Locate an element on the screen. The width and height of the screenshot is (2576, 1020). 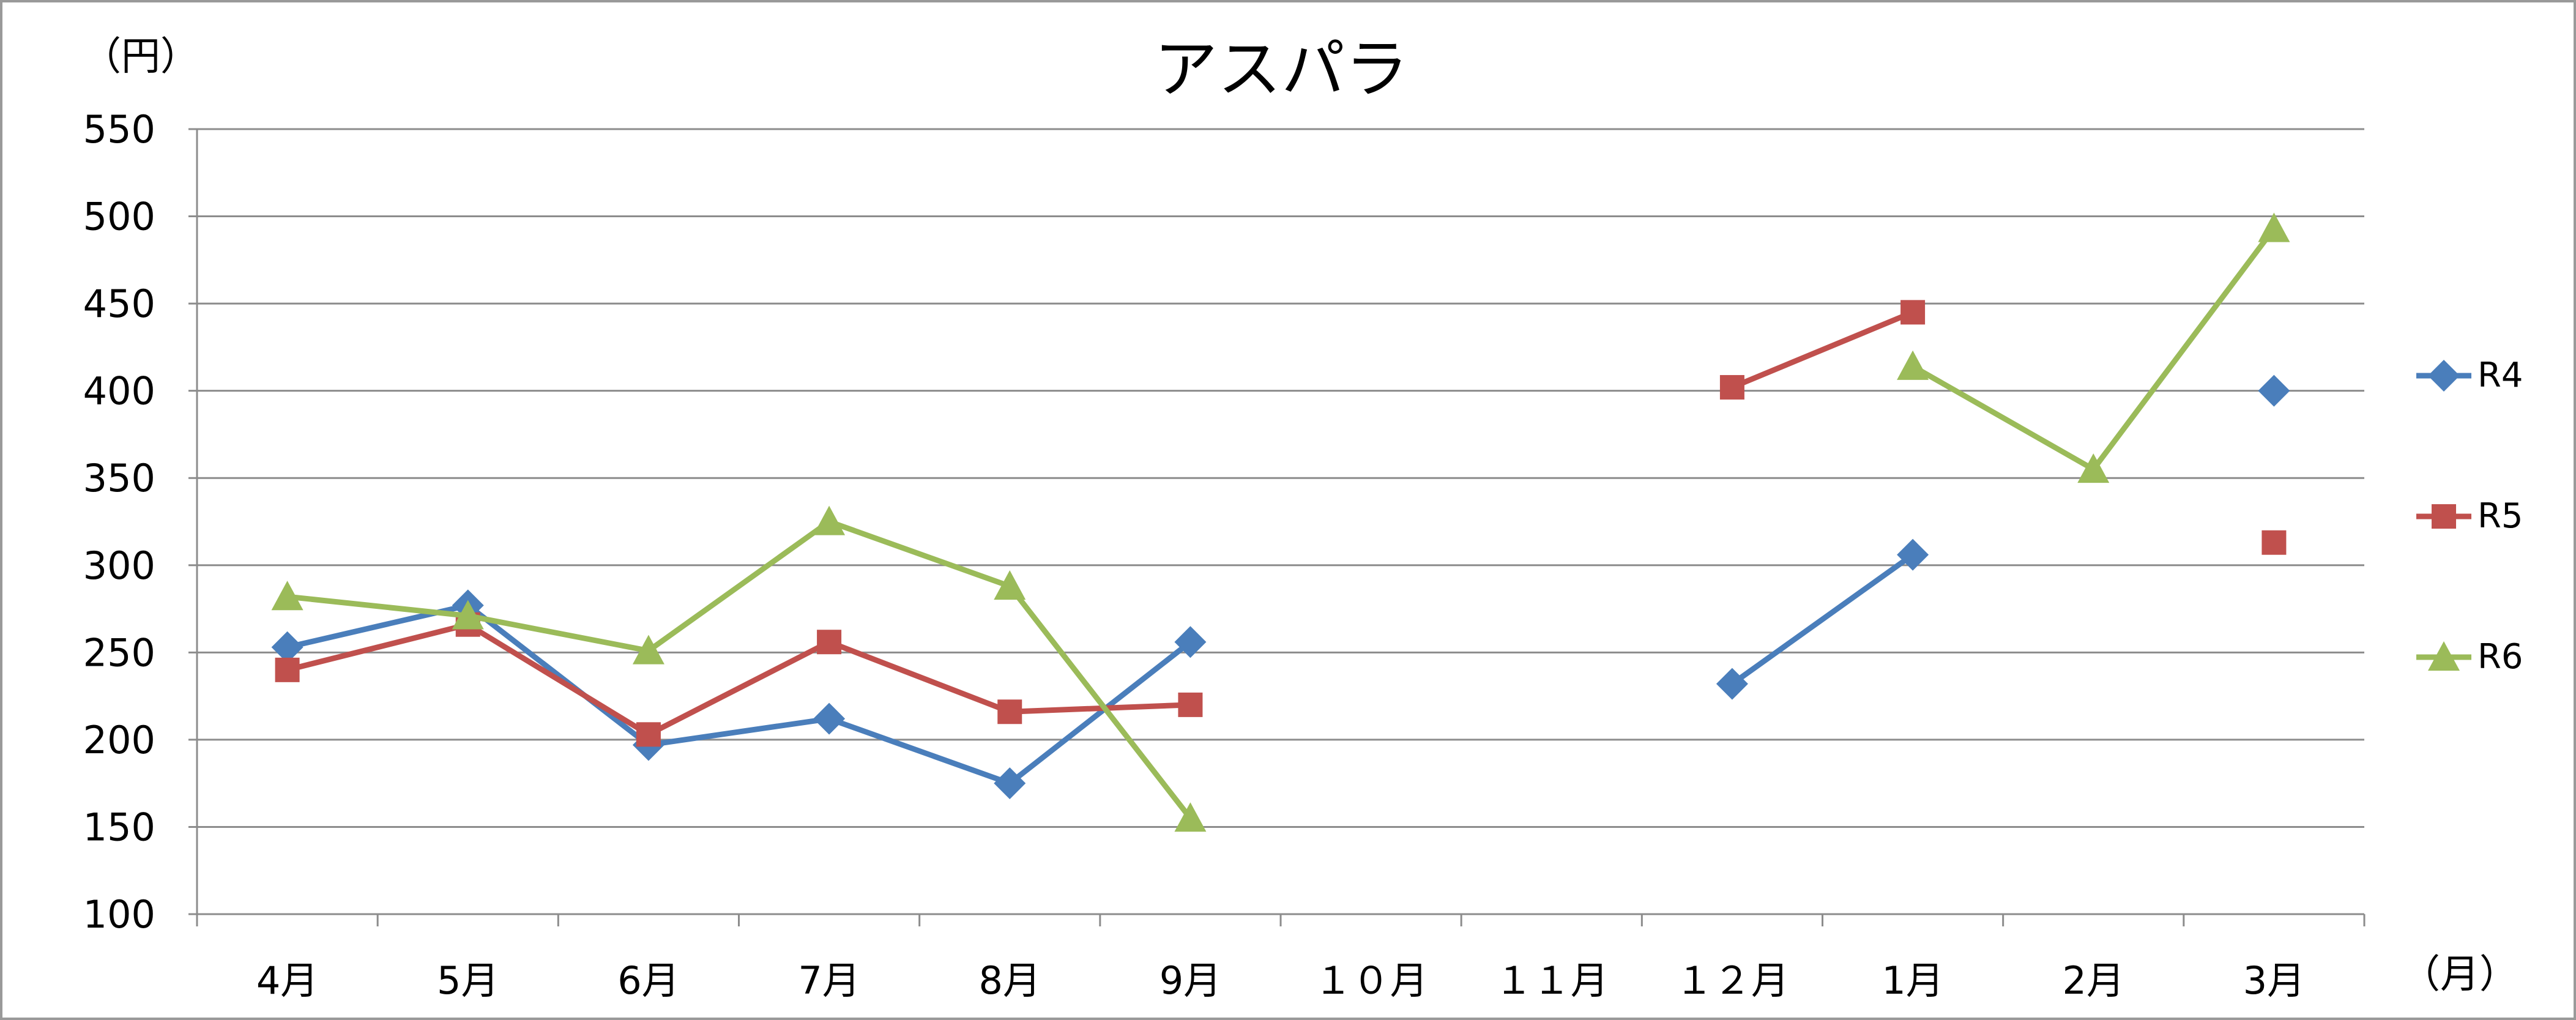
y-tick-label-250: 250 is located at coordinates (119, 652).